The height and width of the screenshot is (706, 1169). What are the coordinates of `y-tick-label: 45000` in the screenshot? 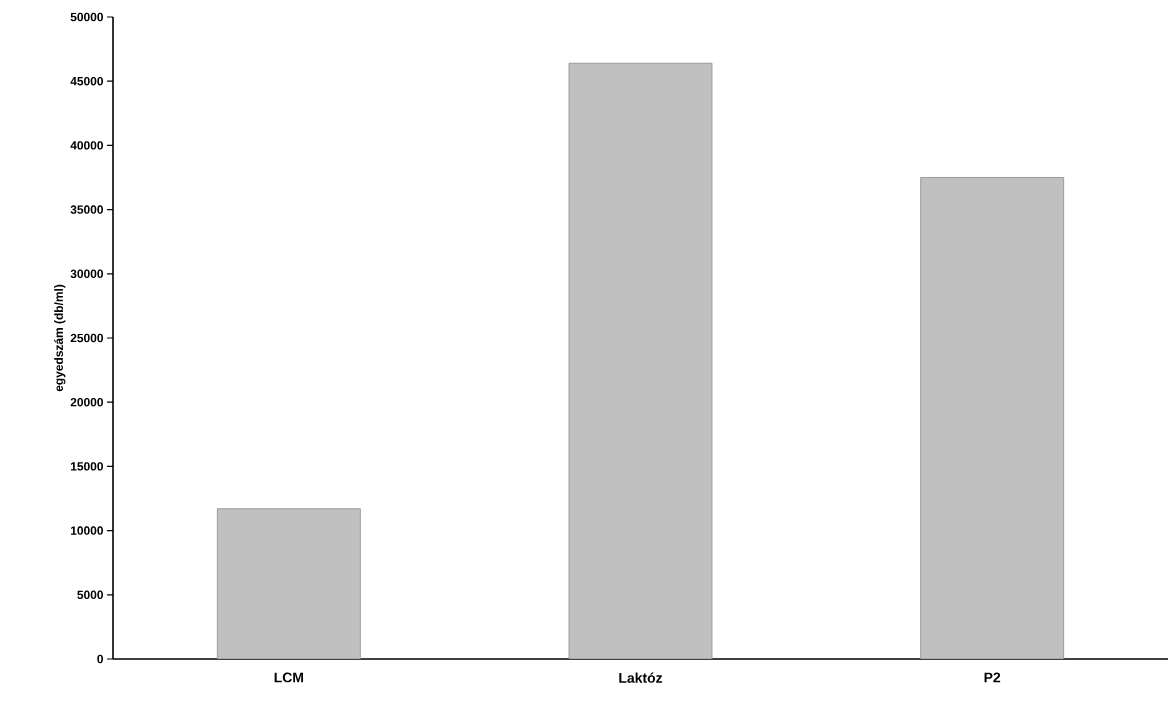 It's located at (86, 81).